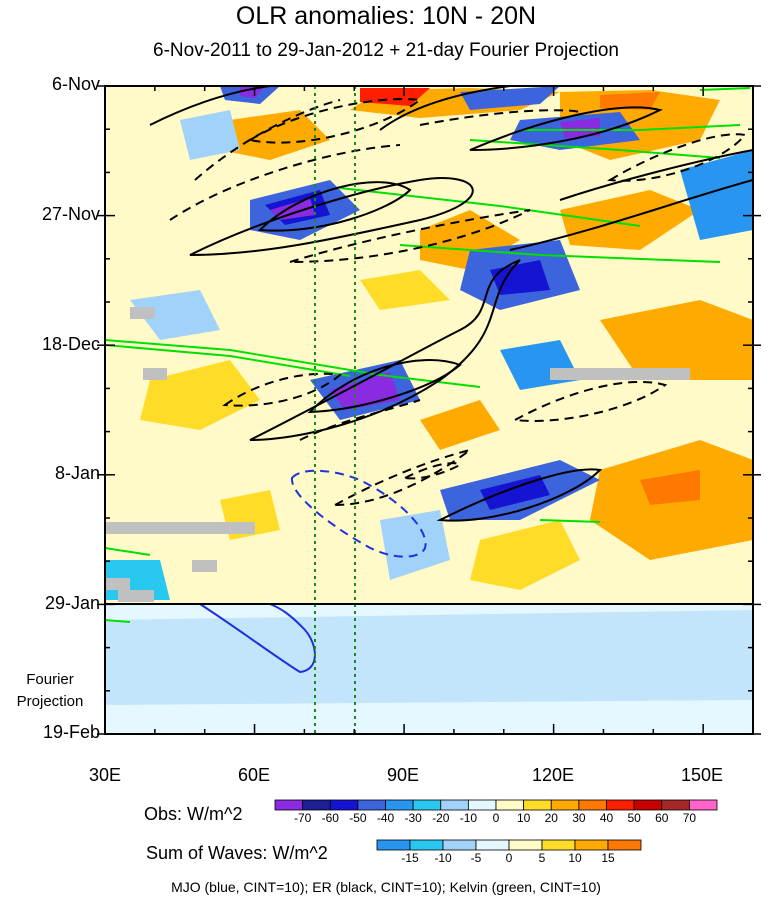  Describe the element at coordinates (71, 732) in the screenshot. I see `y-tick-label-5: 19-Feb` at that location.